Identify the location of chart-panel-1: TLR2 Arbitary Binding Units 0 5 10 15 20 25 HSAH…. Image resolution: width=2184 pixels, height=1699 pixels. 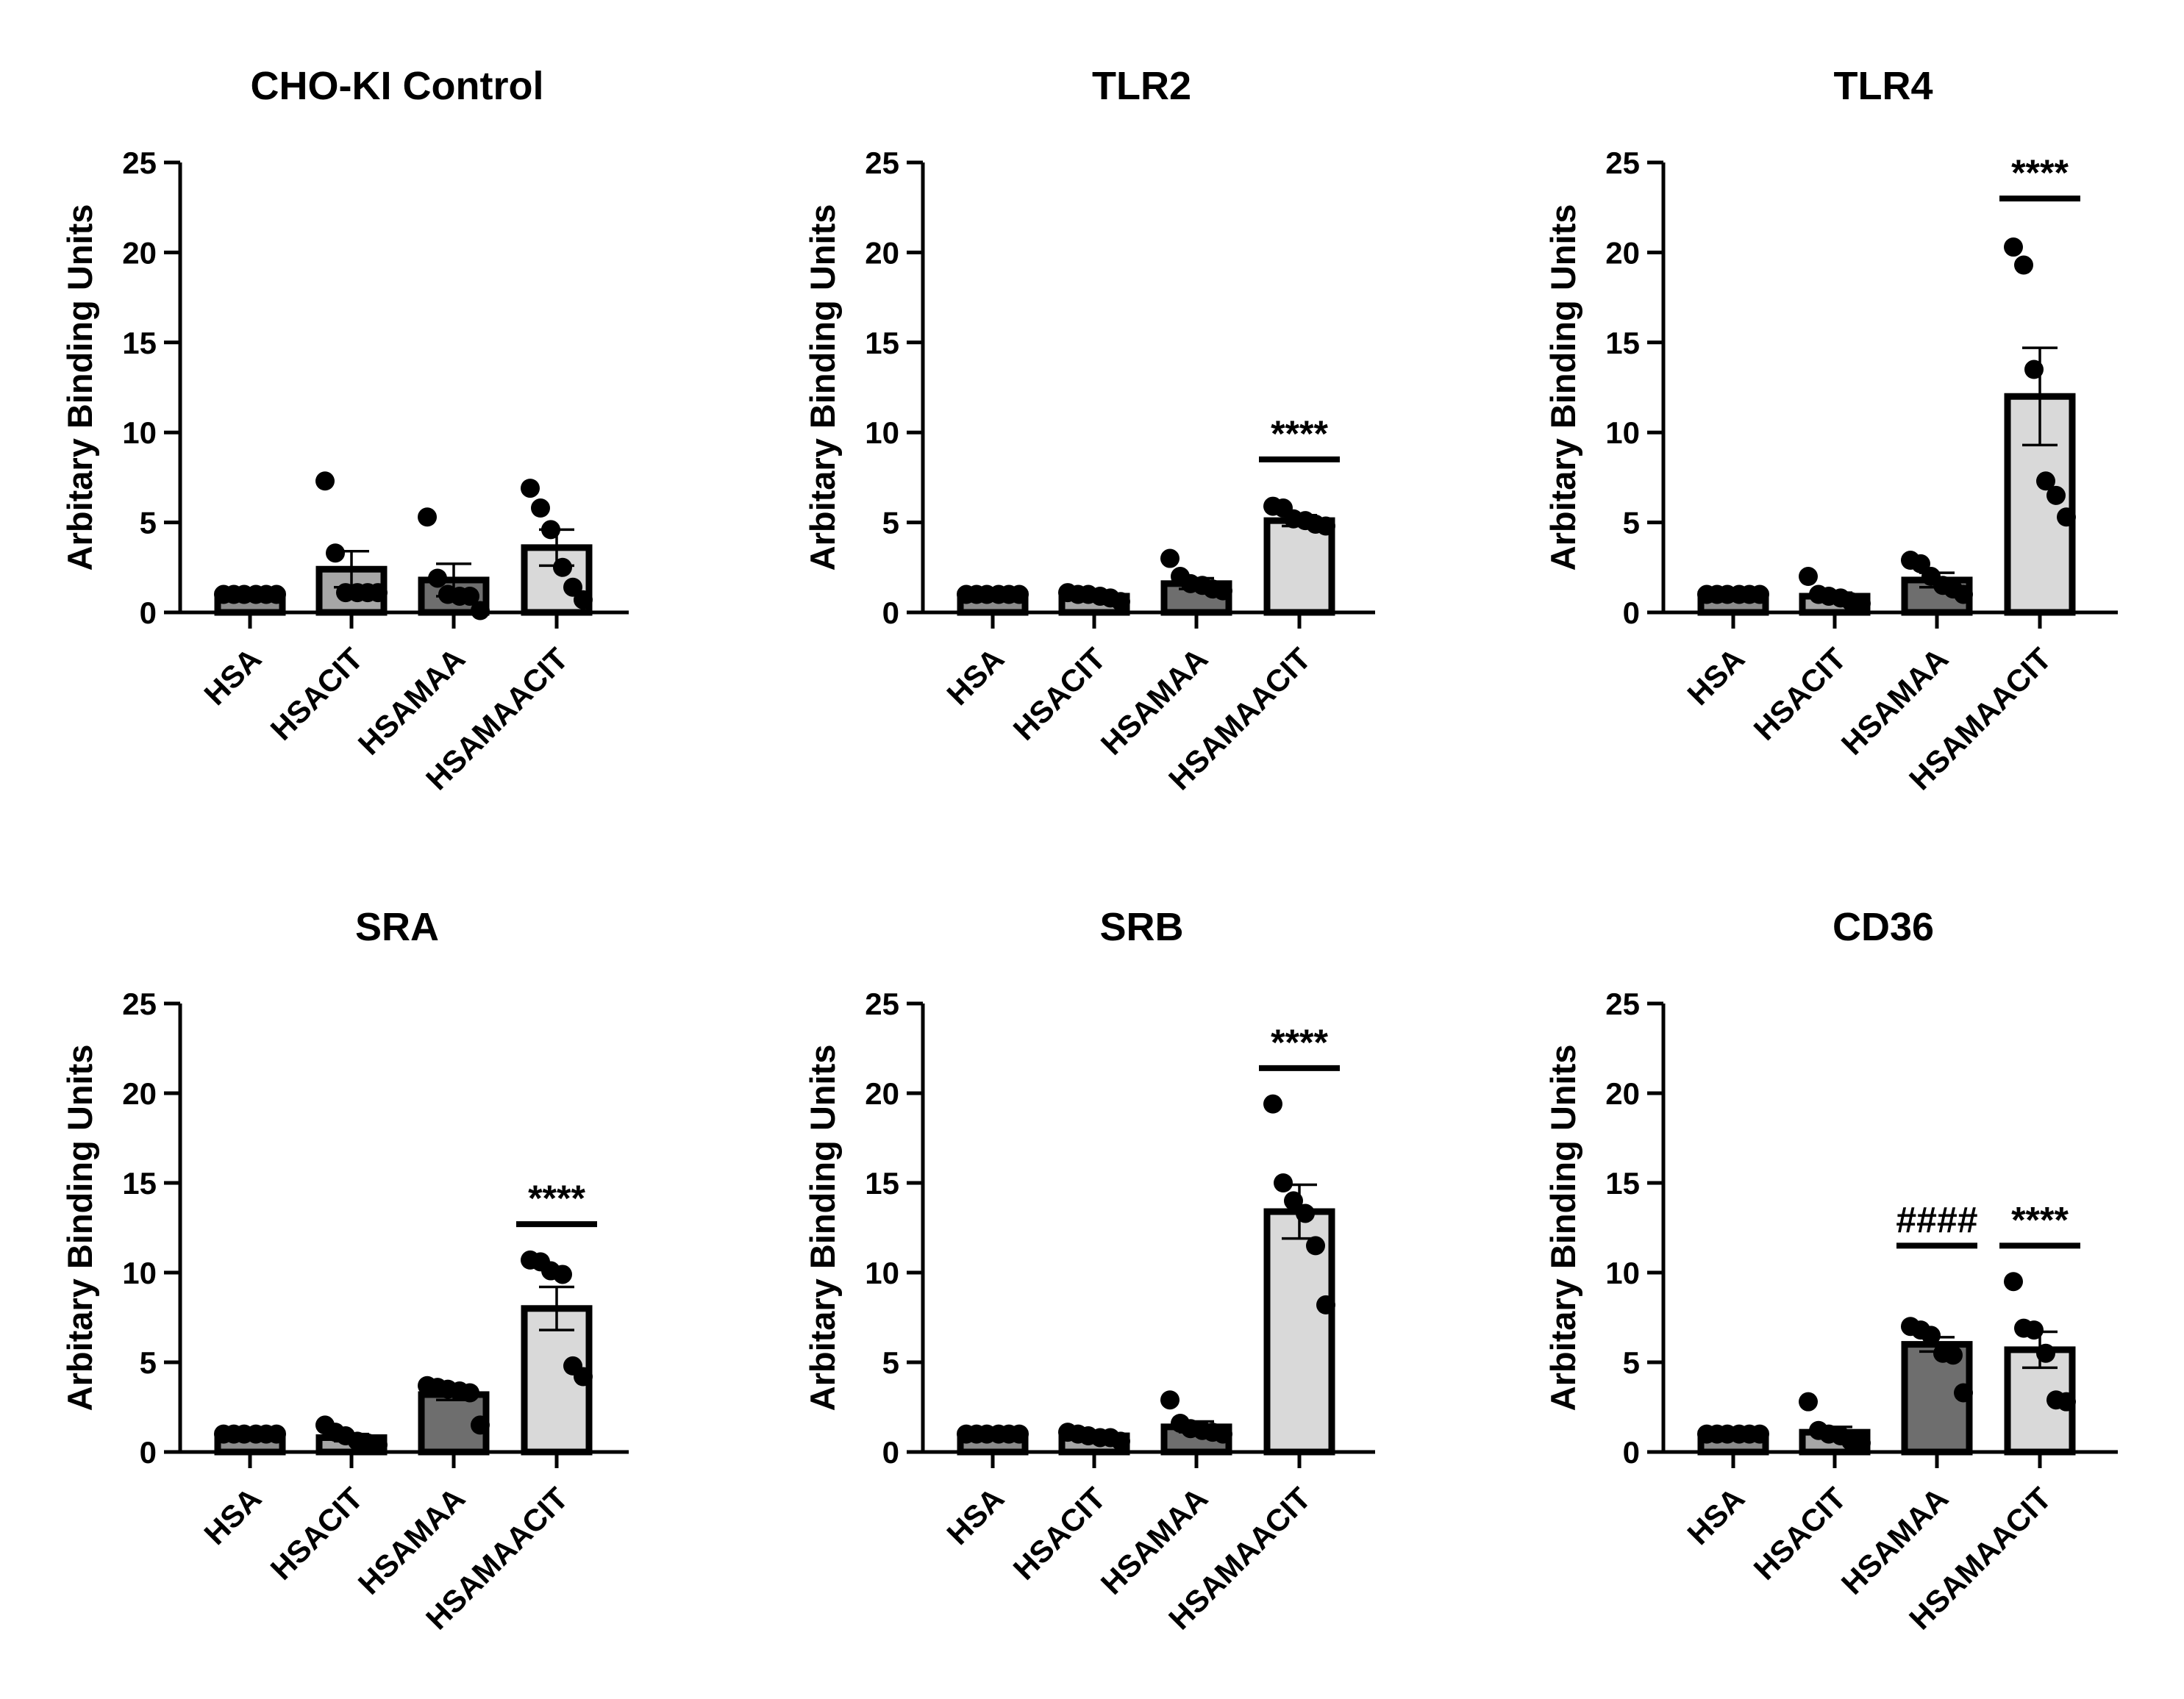
(1089, 430).